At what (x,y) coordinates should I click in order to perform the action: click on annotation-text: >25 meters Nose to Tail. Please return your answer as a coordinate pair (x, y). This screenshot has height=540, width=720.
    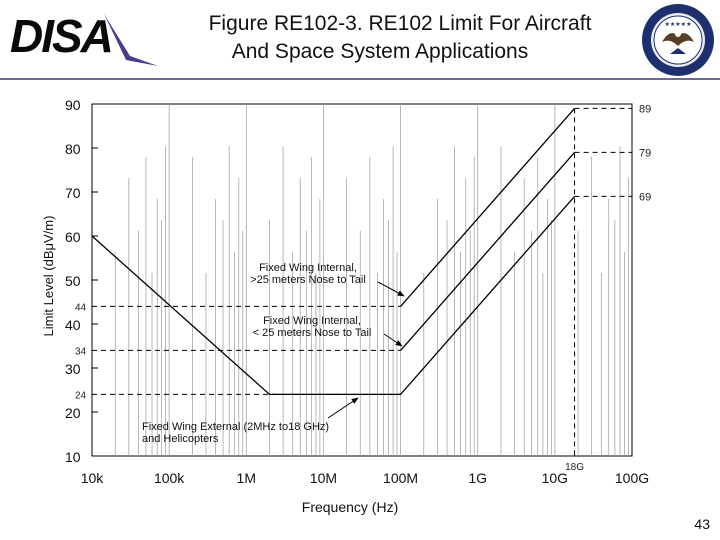
    Looking at the image, I should click on (308, 280).